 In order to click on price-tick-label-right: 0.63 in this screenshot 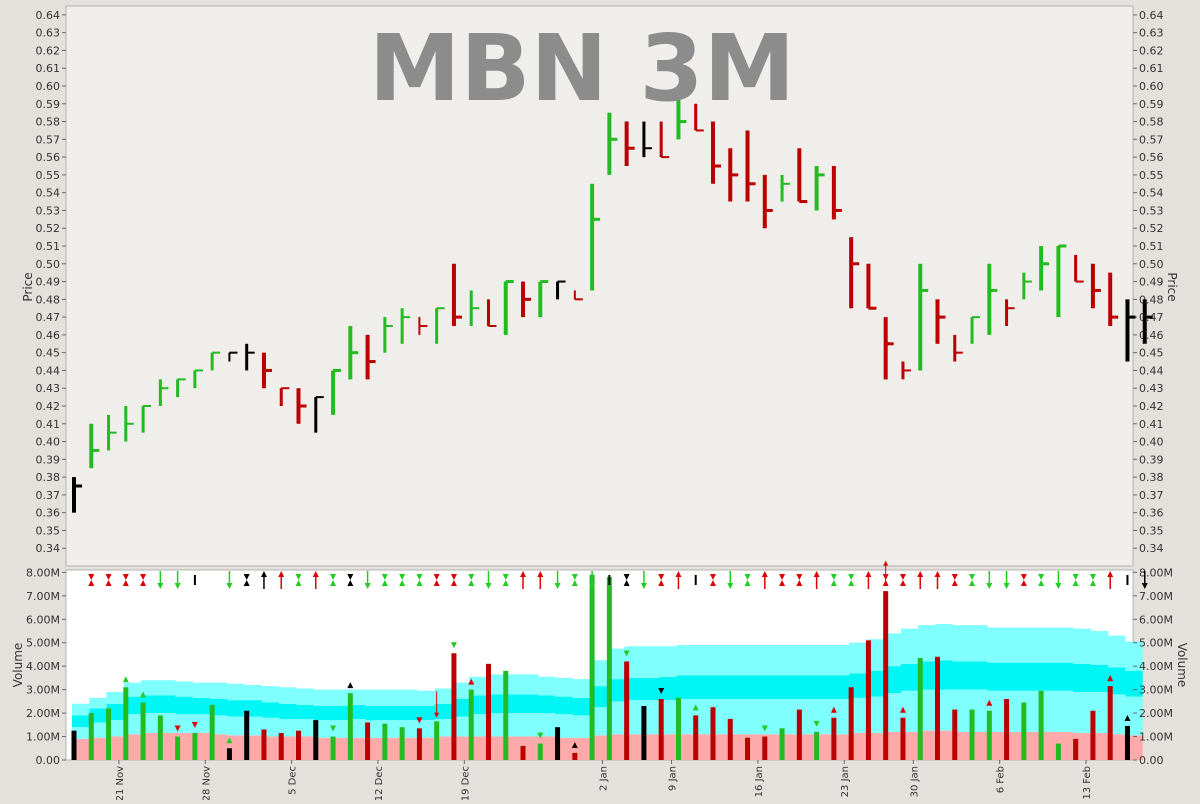, I will do `click(1151, 33)`.